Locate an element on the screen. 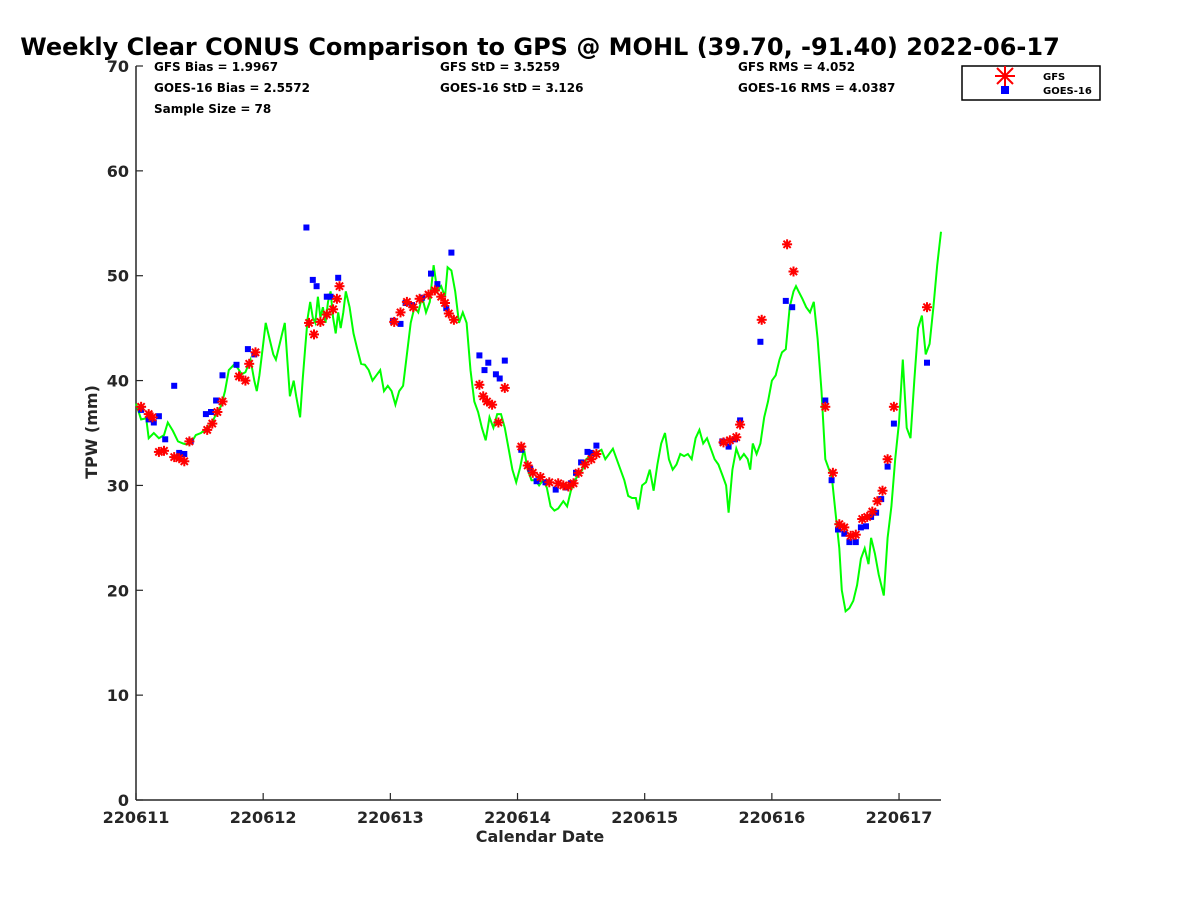 The height and width of the screenshot is (900, 1200). legend: GFS GOES-16 is located at coordinates (1031, 83).